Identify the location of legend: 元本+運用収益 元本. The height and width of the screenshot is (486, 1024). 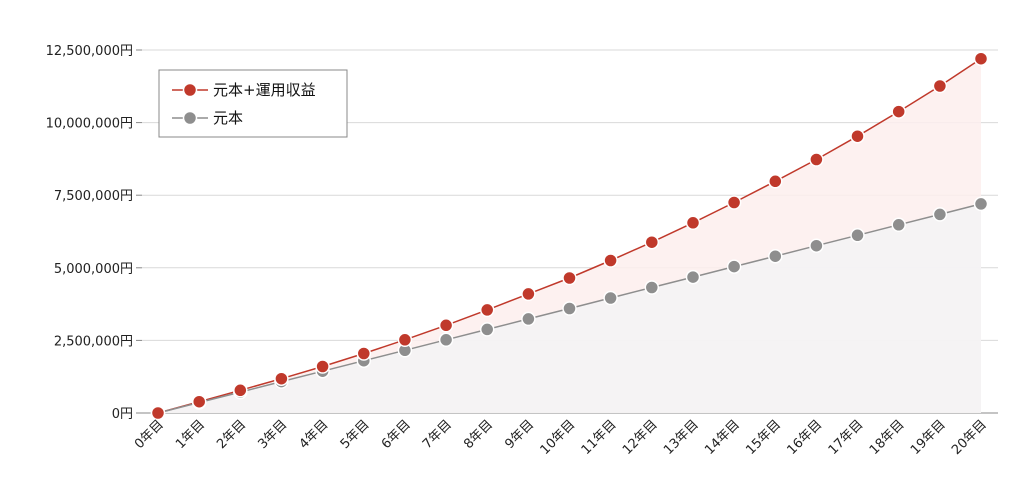
(253, 103).